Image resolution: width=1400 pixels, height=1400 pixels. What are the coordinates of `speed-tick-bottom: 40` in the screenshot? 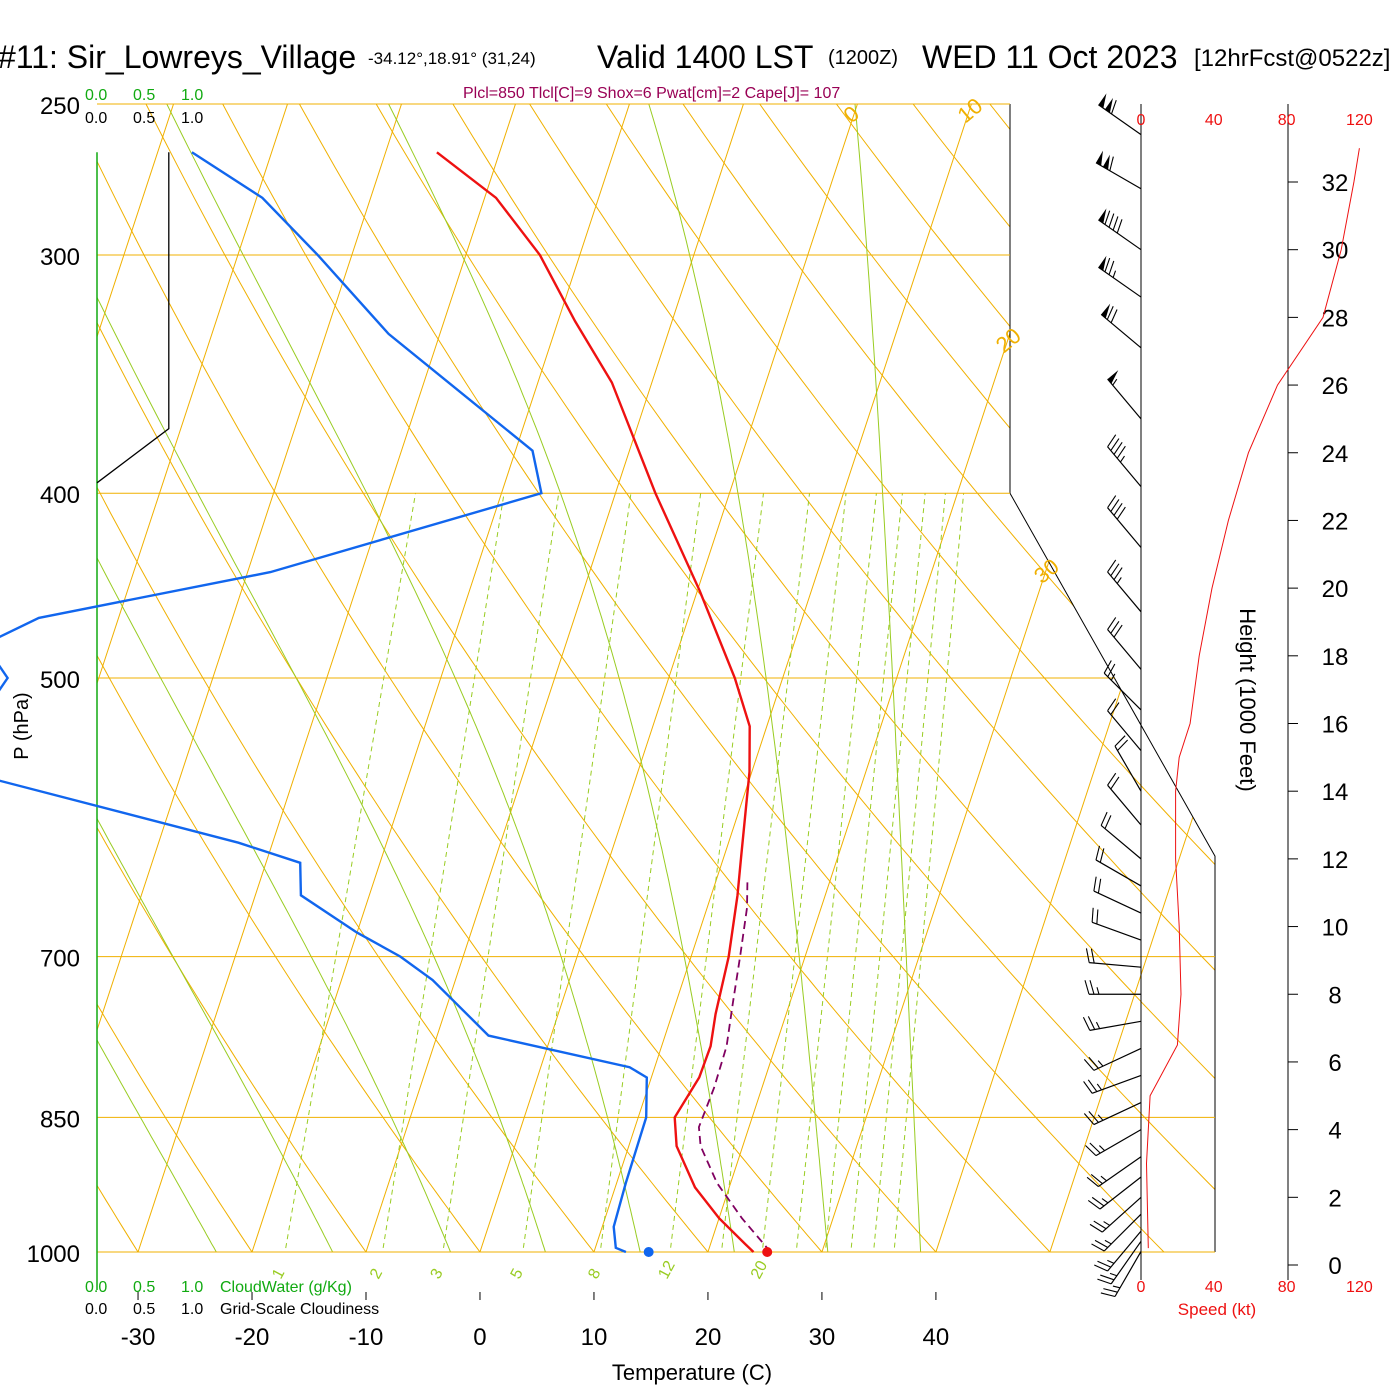 It's located at (1214, 1287).